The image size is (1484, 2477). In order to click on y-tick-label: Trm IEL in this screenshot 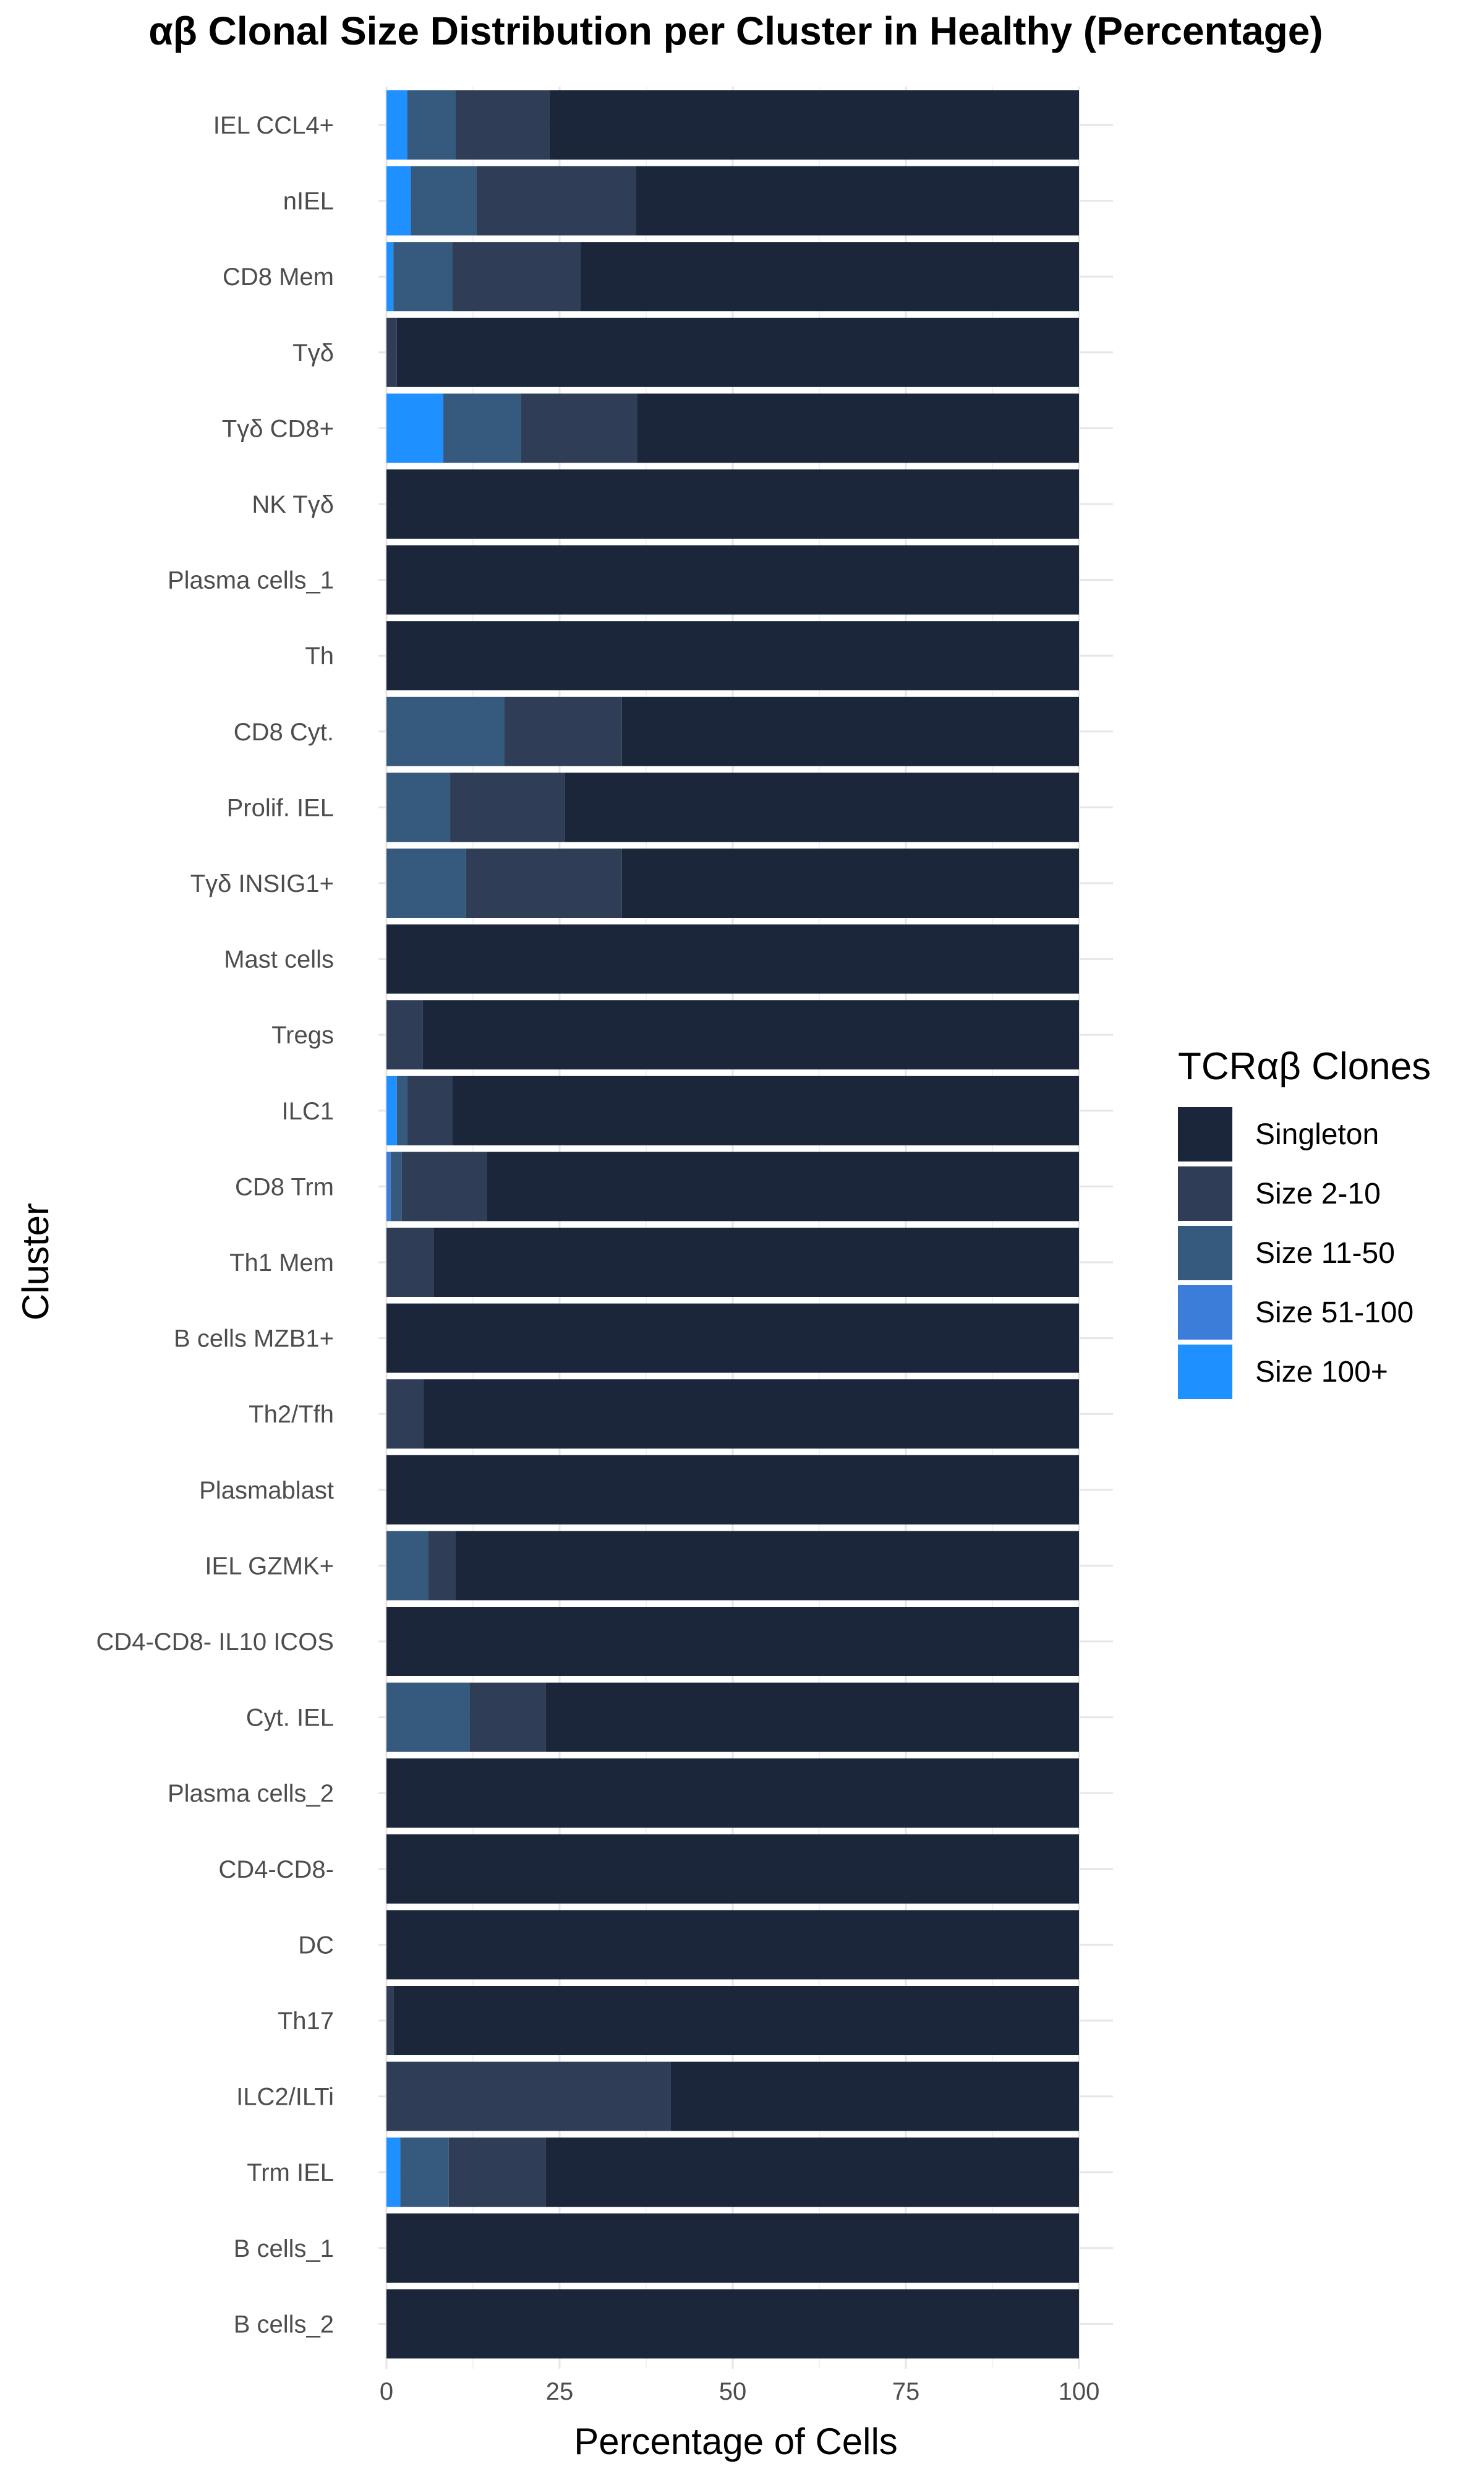, I will do `click(290, 2172)`.